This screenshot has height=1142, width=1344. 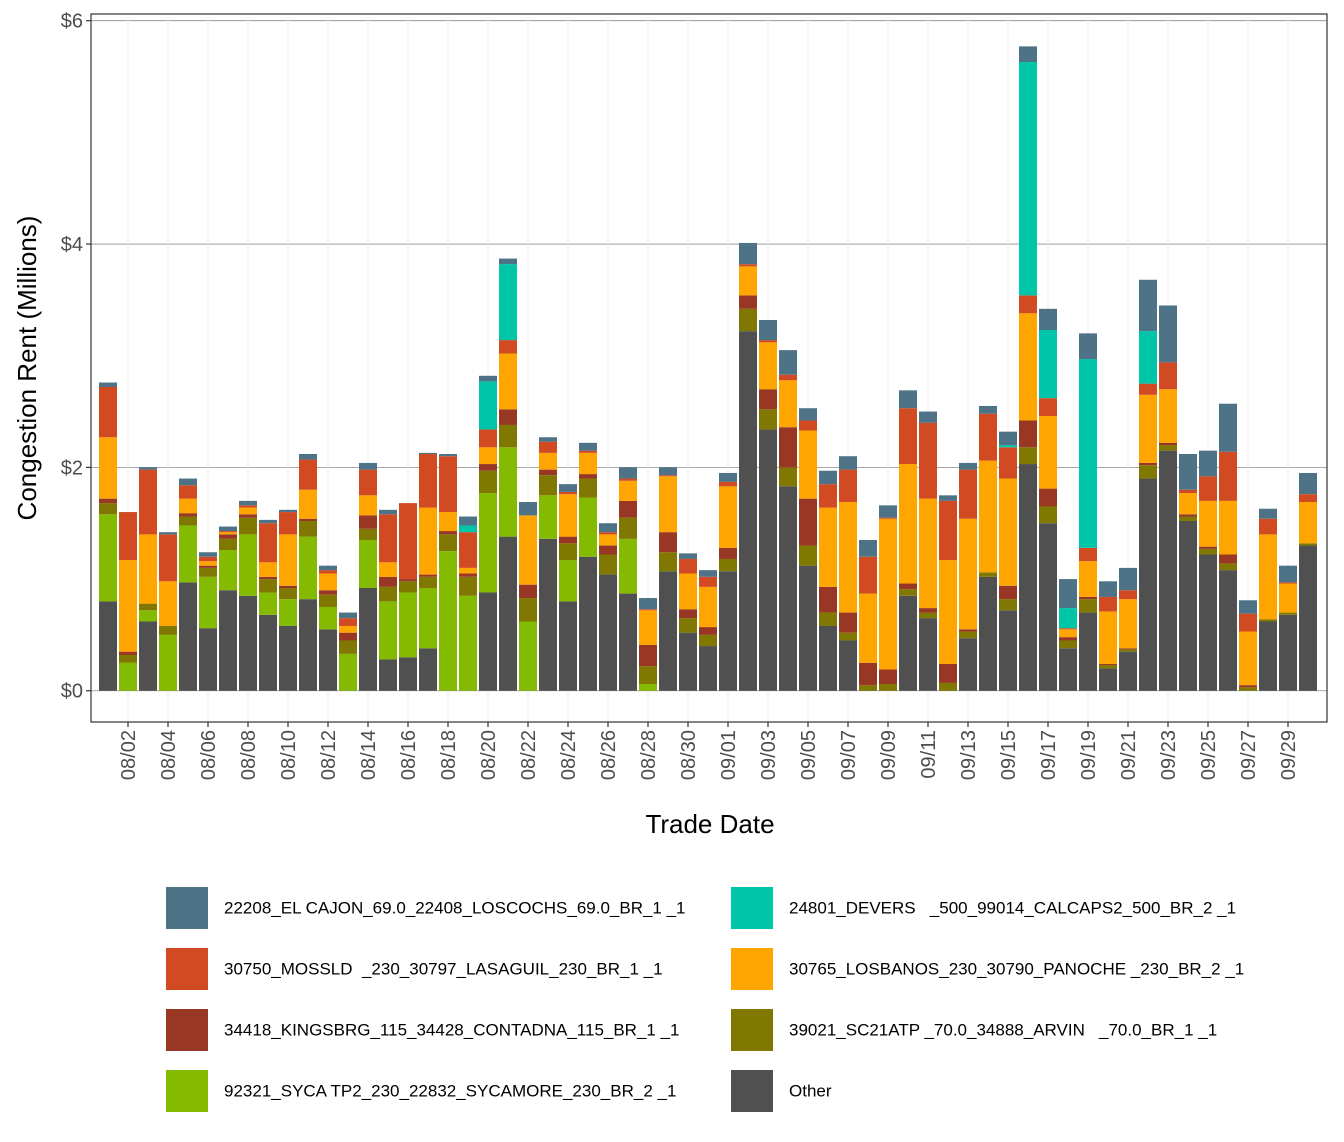 What do you see at coordinates (289, 755) in the screenshot?
I see `x-tick-label: 08/10` at bounding box center [289, 755].